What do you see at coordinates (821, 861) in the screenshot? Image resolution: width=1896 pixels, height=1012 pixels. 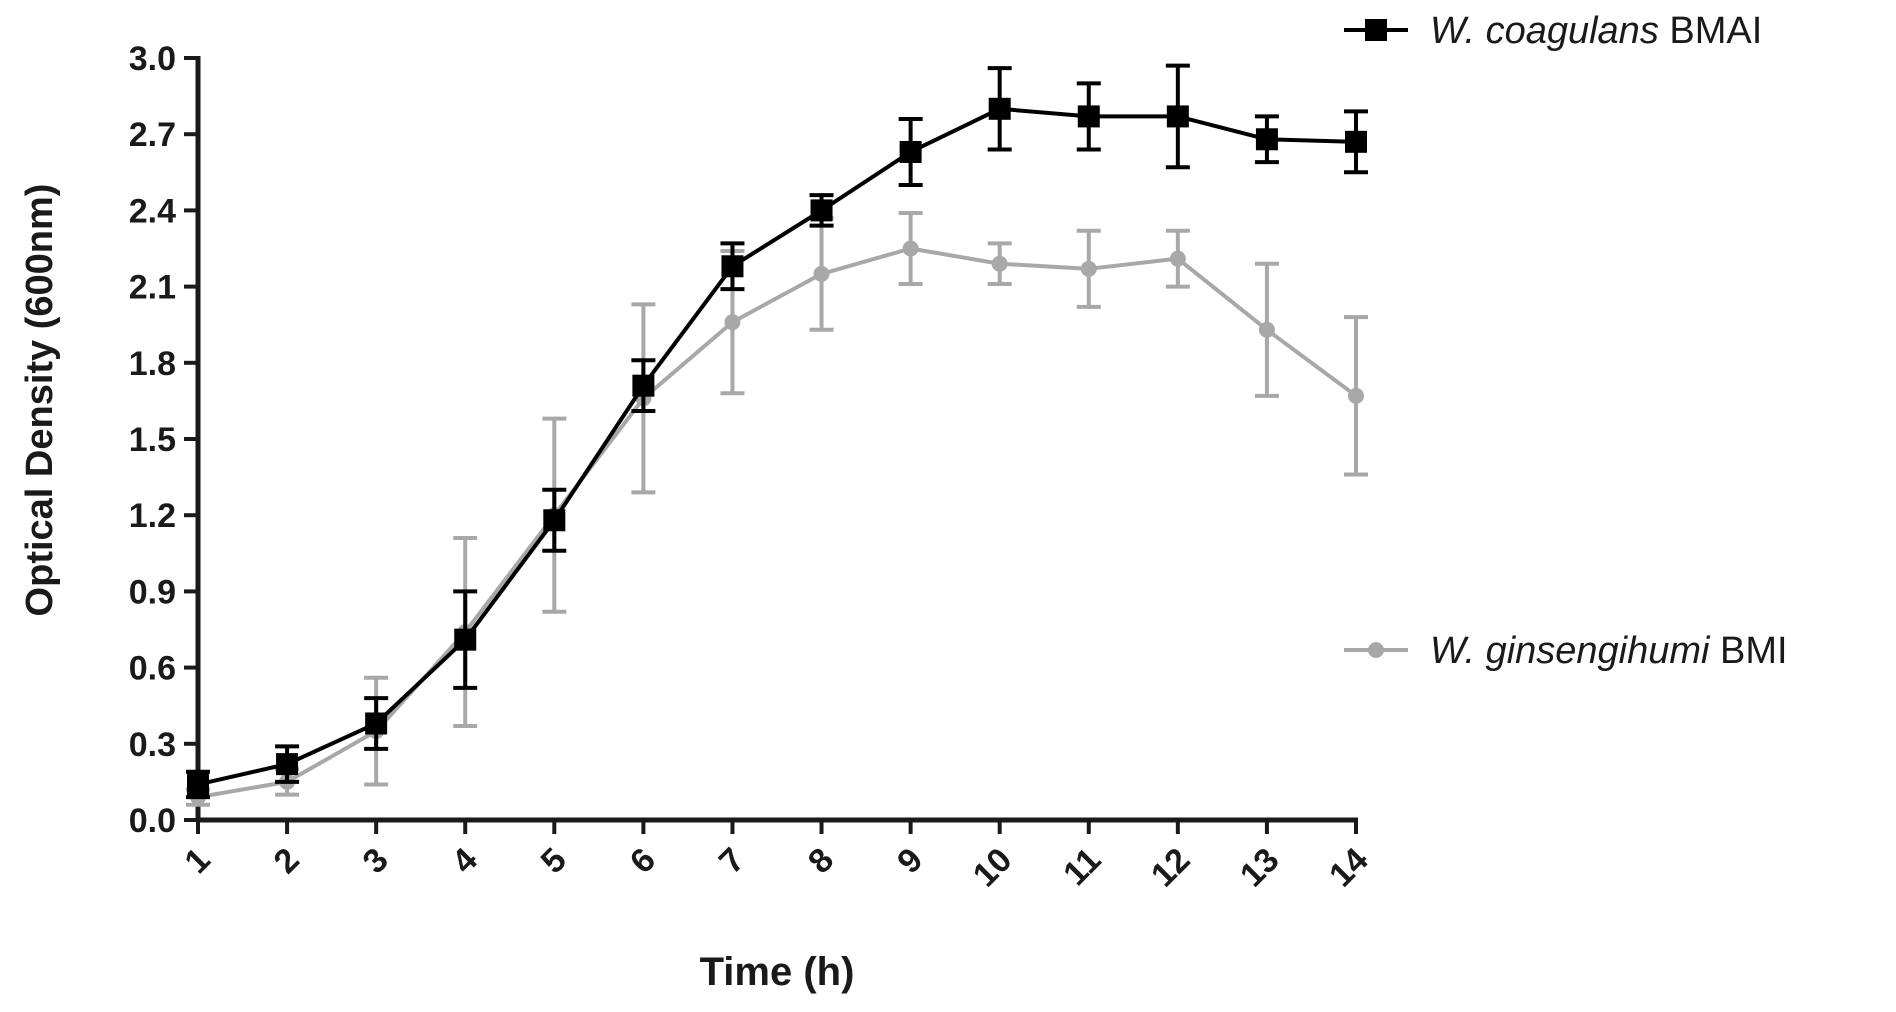 I see `x-tick-label: 8` at bounding box center [821, 861].